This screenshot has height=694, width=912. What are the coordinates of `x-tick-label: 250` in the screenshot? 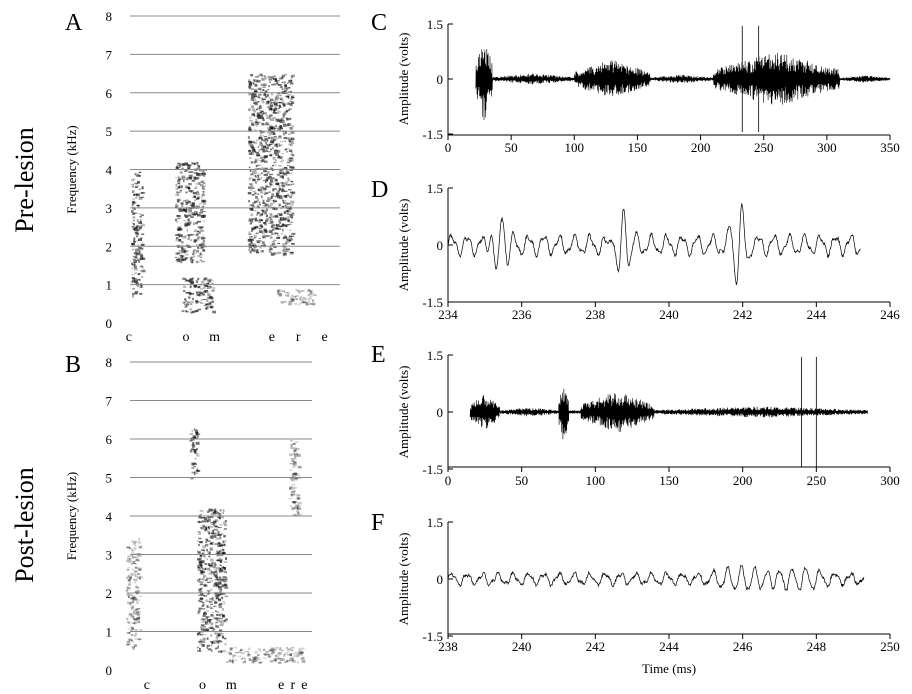 It's located at (817, 480).